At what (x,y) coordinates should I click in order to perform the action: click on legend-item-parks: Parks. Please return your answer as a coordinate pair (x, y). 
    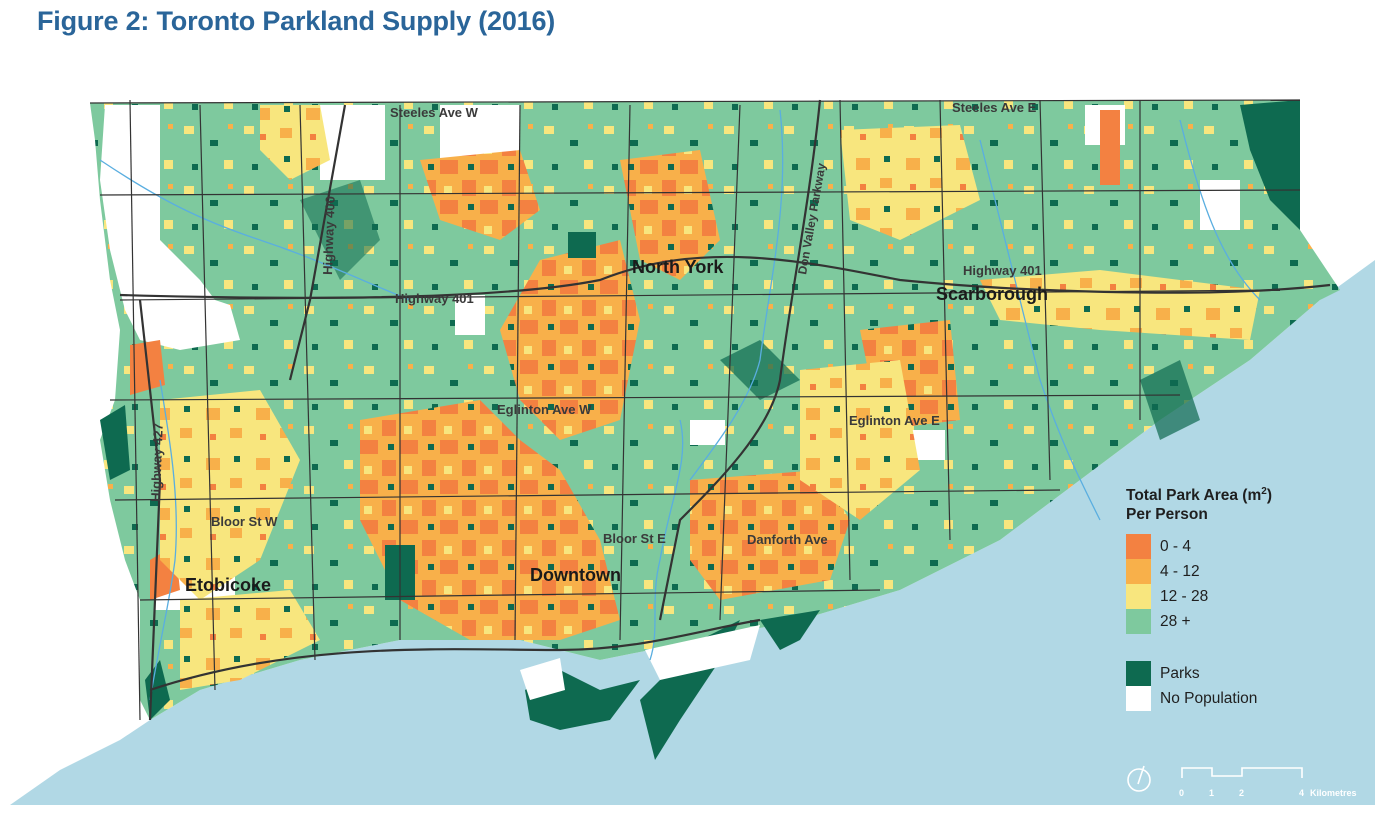
    Looking at the image, I should click on (1226, 674).